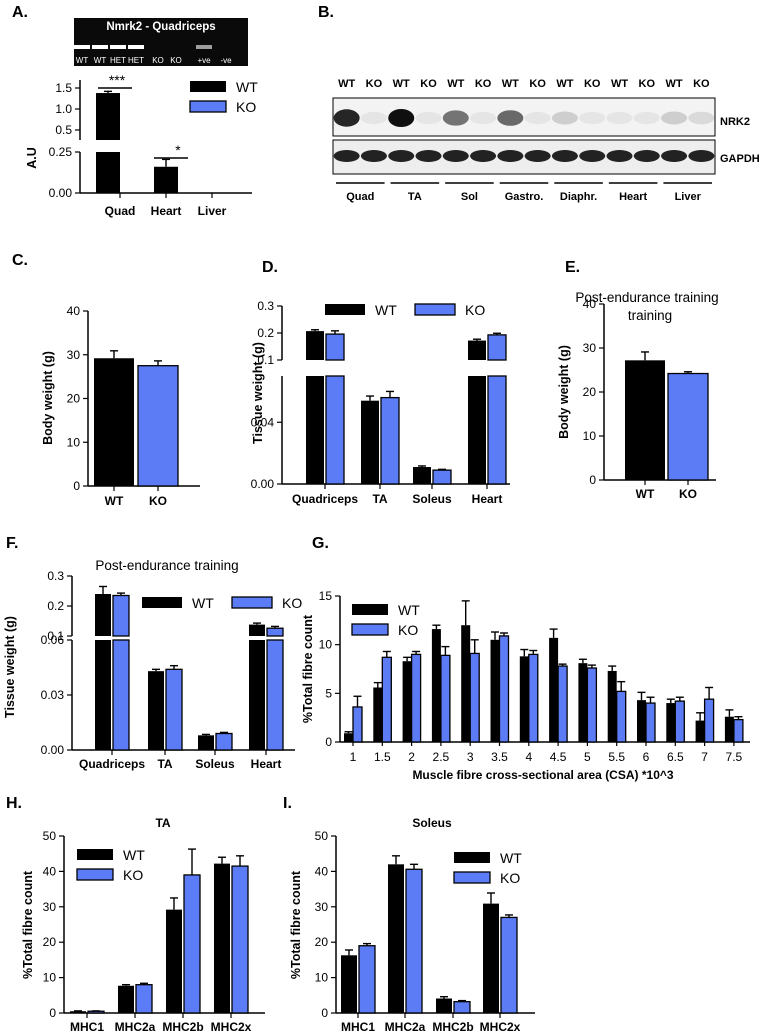 Image resolution: width=760 pixels, height=1036 pixels. I want to click on x-tick-label: MHC2x, so click(500, 1027).